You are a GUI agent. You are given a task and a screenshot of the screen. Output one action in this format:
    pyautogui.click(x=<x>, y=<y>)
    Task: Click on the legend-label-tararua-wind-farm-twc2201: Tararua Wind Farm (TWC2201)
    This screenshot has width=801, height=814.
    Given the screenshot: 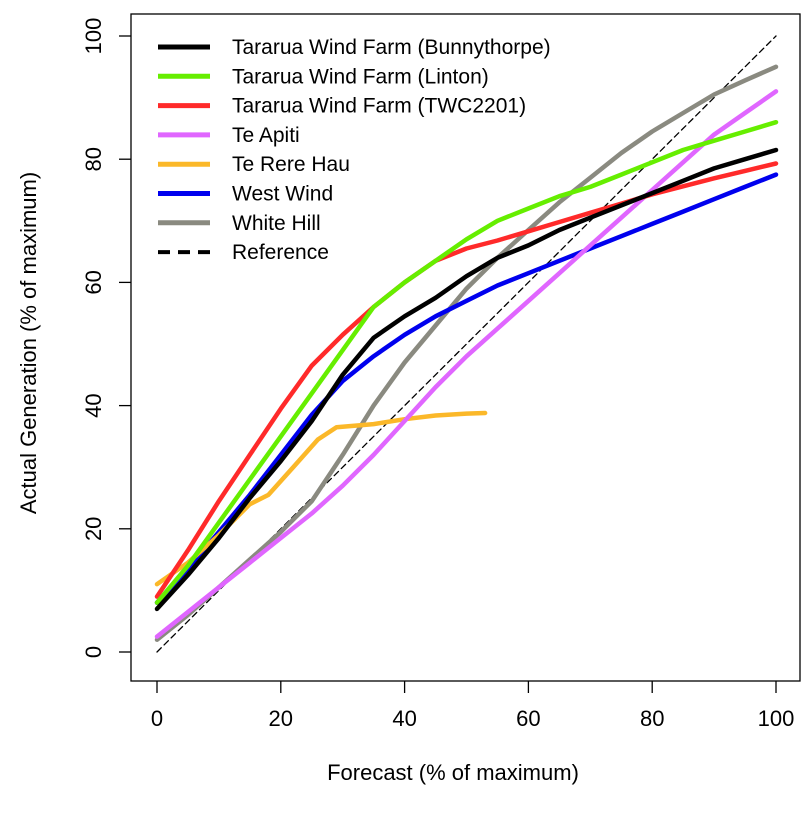 What is the action you would take?
    pyautogui.click(x=379, y=106)
    